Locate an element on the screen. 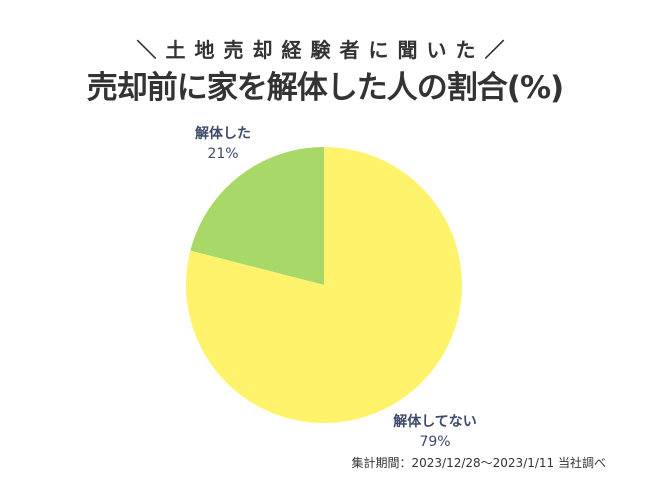  chart-subtitle: ＼土地売却経験者に聞いた／ is located at coordinates (325, 50).